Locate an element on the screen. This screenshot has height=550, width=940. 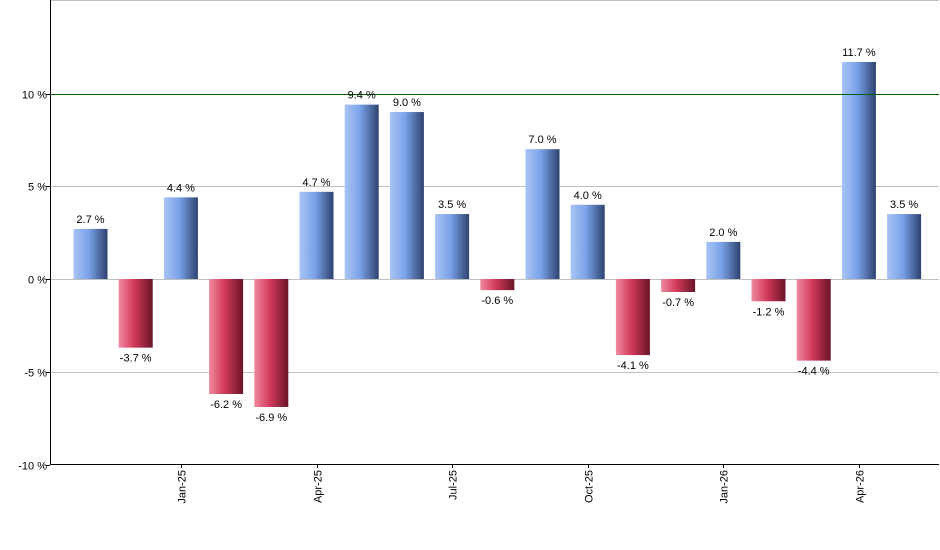
y-tick-label: -5 % is located at coordinates (35, 374).